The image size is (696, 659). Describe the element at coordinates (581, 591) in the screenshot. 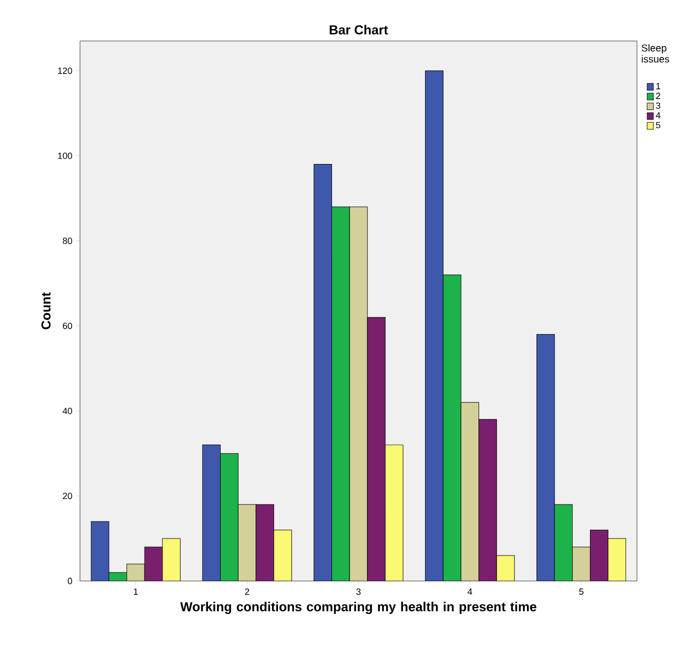

I see `x-tick-label: 5` at that location.